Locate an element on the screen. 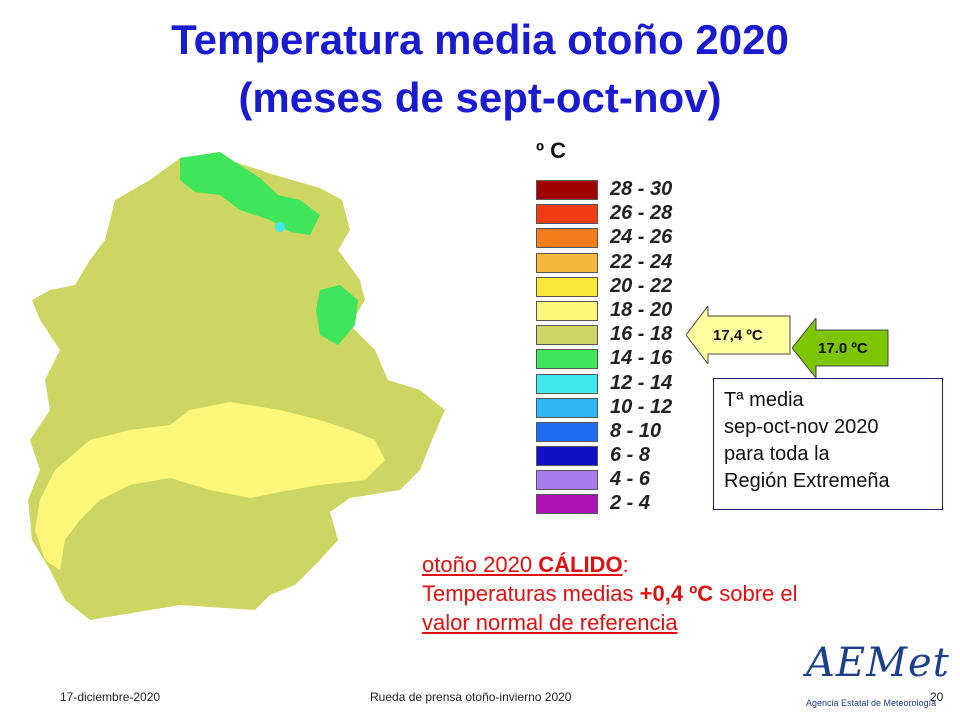 The image size is (960, 720). legend-label: 8 - 10 is located at coordinates (636, 430).